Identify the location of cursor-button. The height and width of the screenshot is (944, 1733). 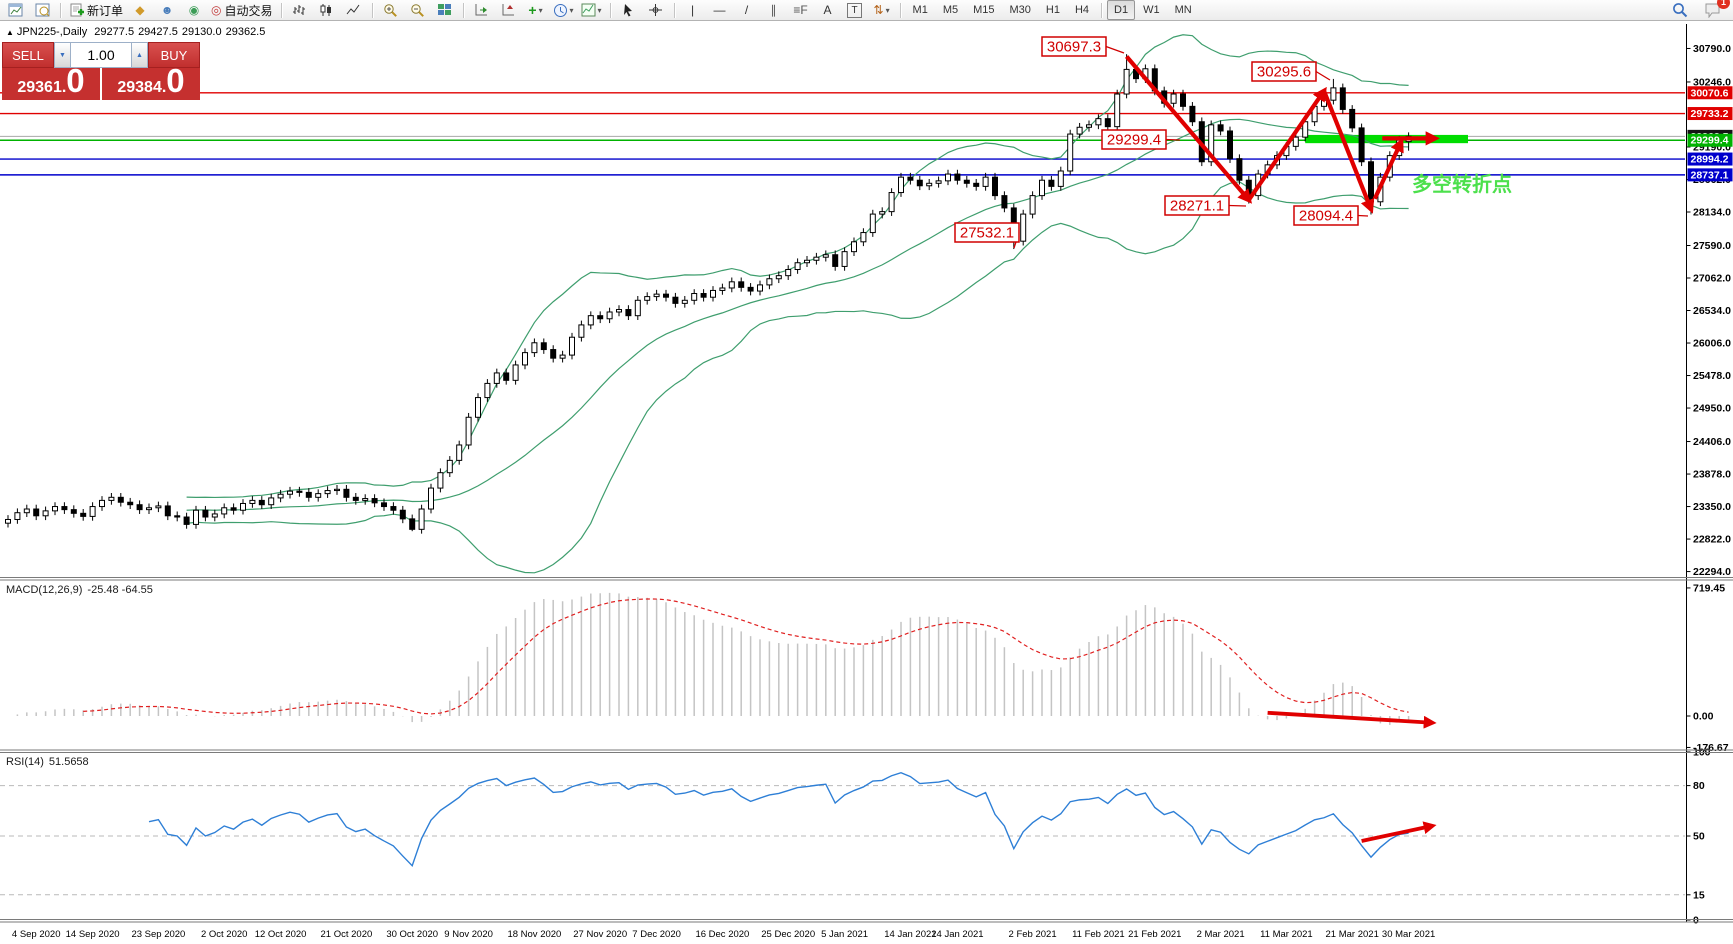
(629, 10).